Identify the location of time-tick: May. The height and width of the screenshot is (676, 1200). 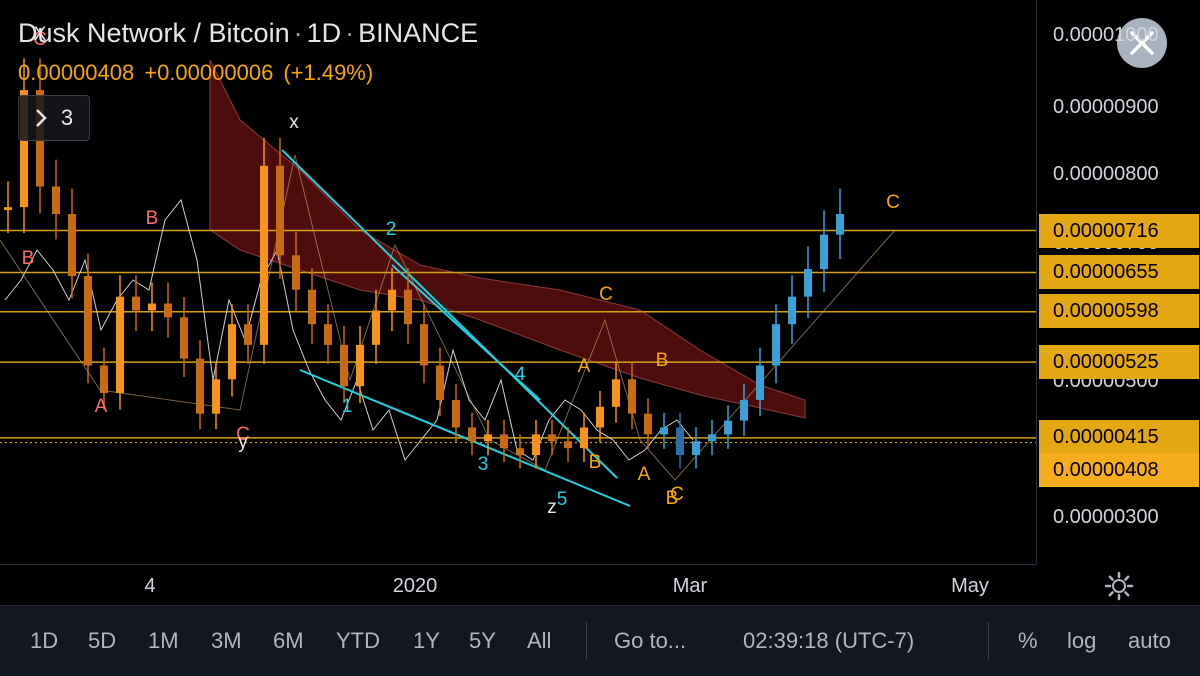
(970, 586).